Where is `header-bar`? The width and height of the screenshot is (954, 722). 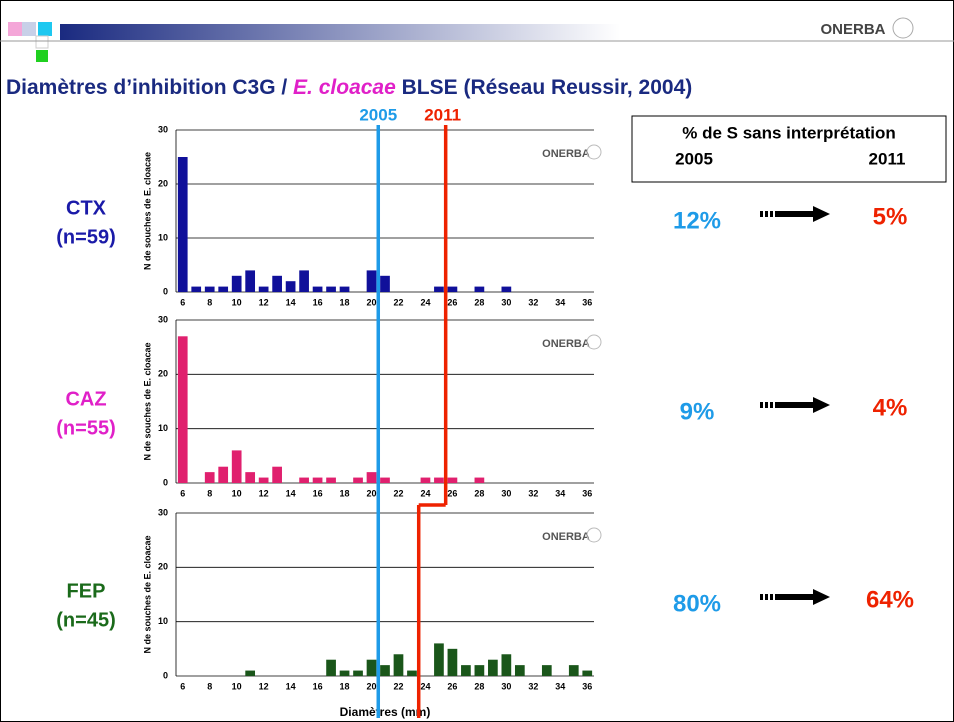
header-bar is located at coordinates (340, 32).